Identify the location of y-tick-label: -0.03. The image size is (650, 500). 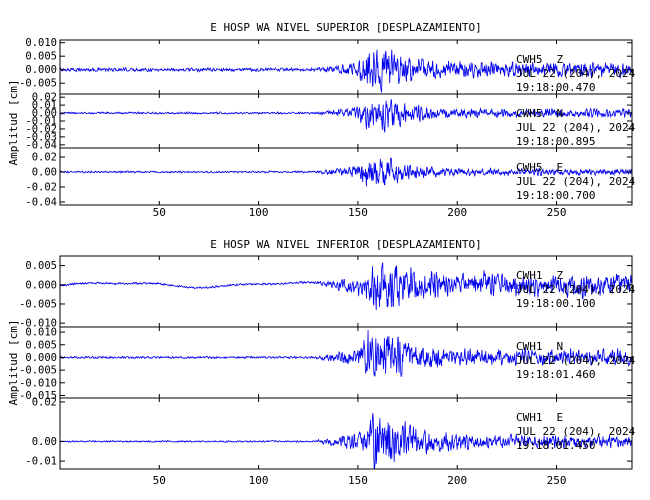
(41, 137).